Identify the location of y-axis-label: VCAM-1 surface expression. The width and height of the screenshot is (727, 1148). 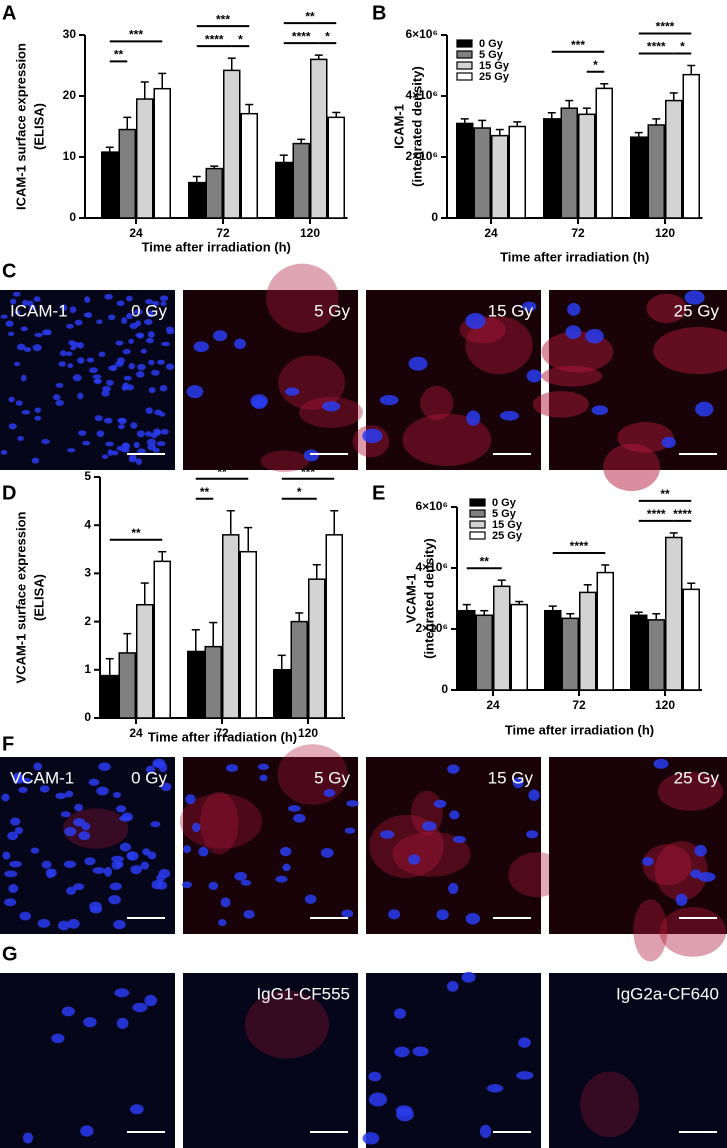
(20, 597).